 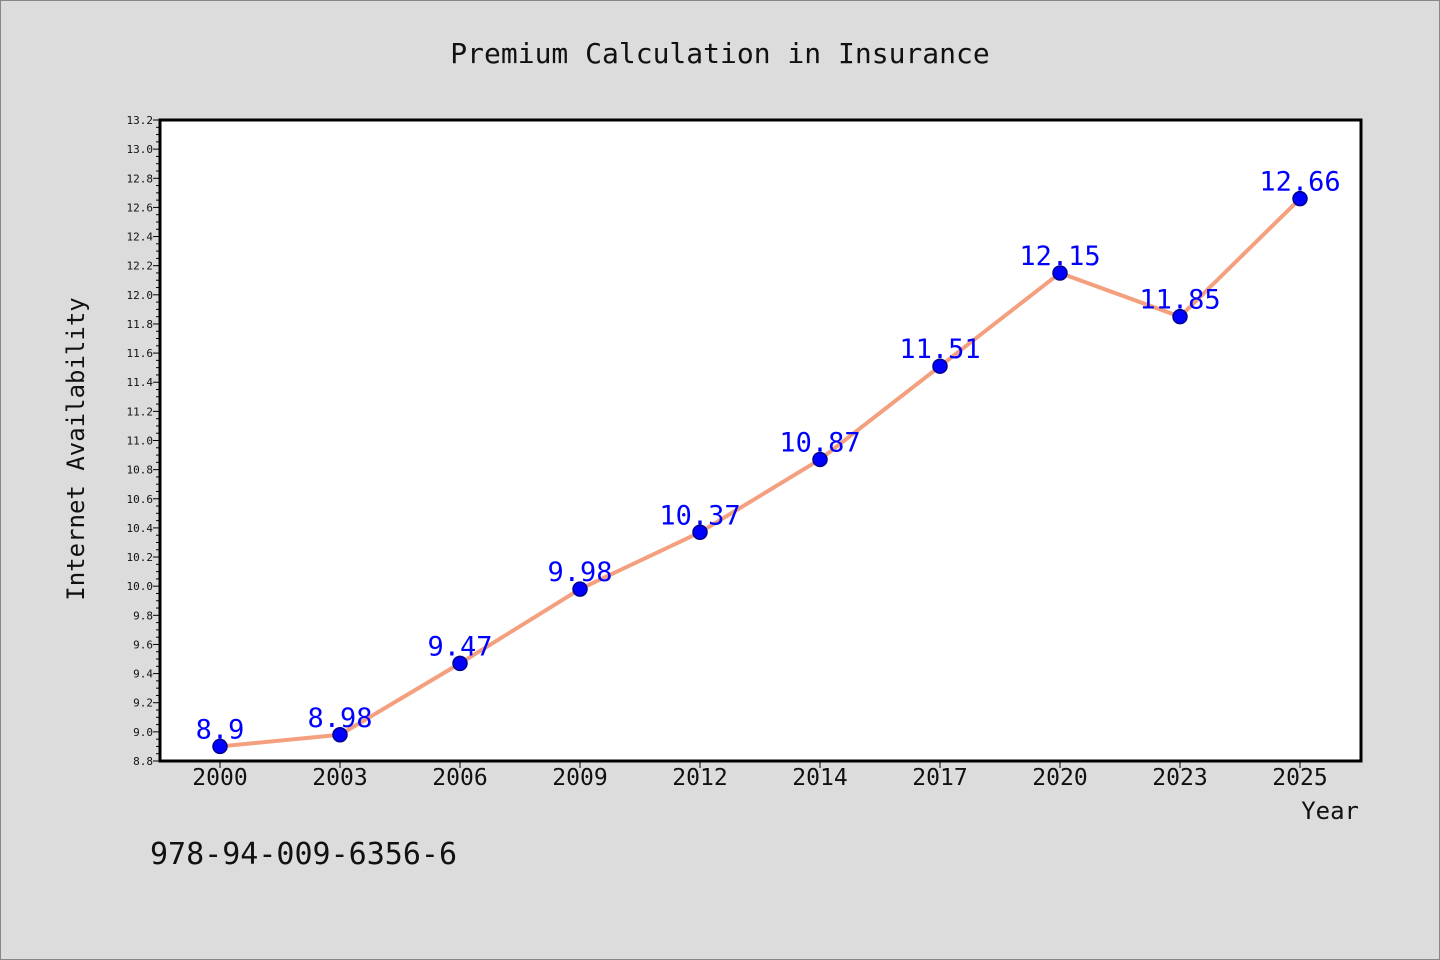 I want to click on x-tick-label: 2014, so click(x=819, y=778).